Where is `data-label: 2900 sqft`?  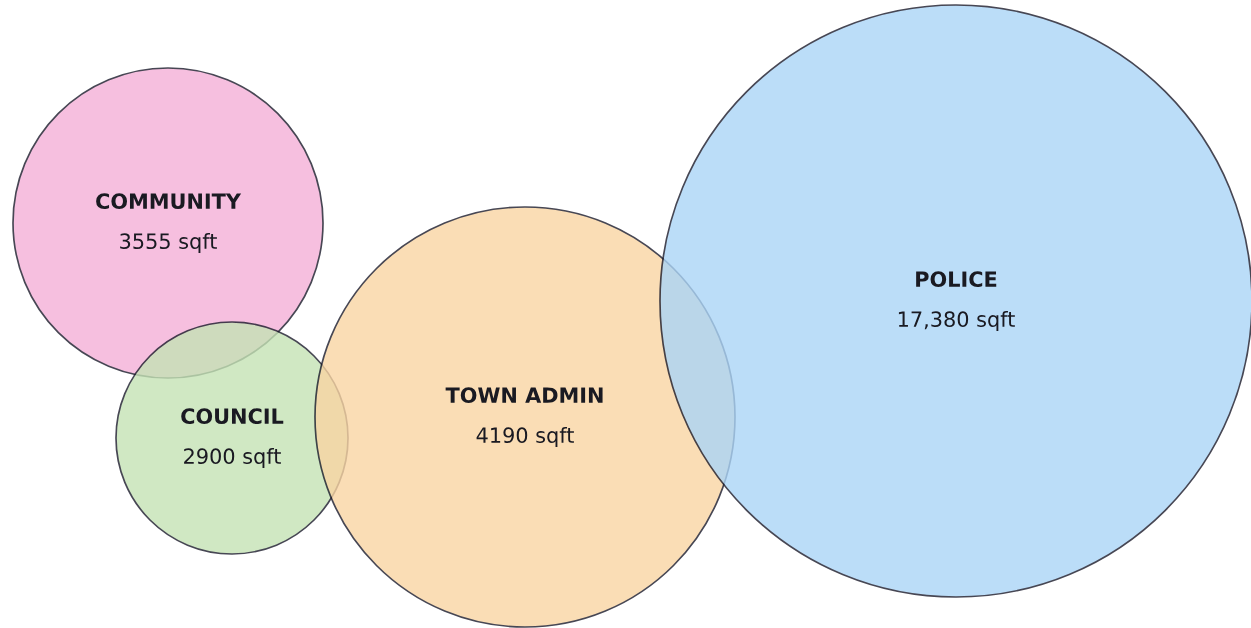
data-label: 2900 sqft is located at coordinates (232, 458).